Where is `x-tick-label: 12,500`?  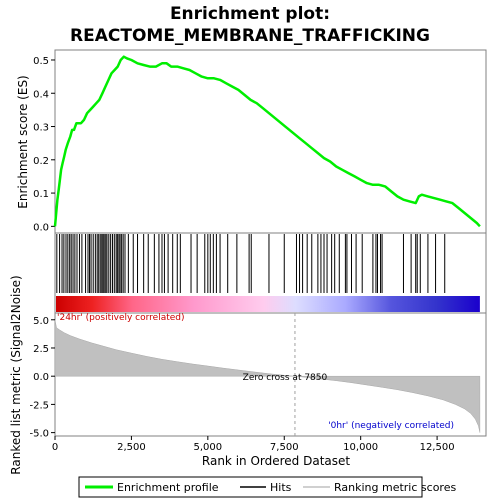 x-tick-label: 12,500 is located at coordinates (437, 447).